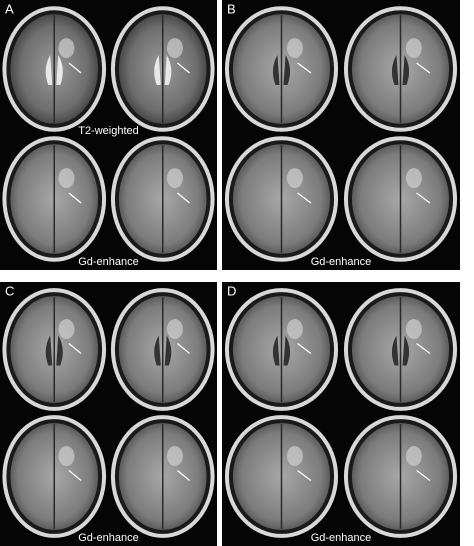 This screenshot has height=546, width=474. I want to click on panel-label: A, so click(9, 8).